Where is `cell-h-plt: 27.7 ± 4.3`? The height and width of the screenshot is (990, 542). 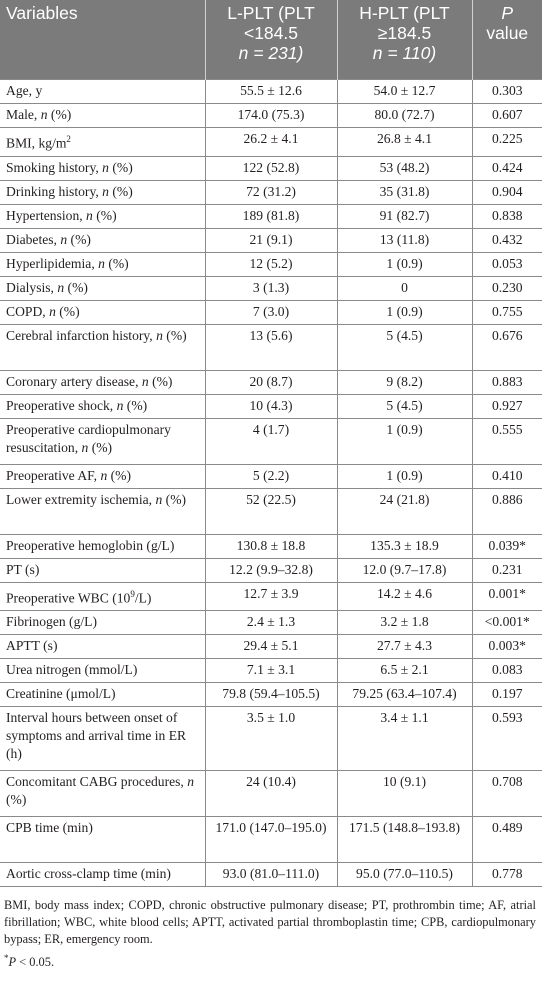
cell-h-plt: 27.7 ± 4.3 is located at coordinates (405, 646).